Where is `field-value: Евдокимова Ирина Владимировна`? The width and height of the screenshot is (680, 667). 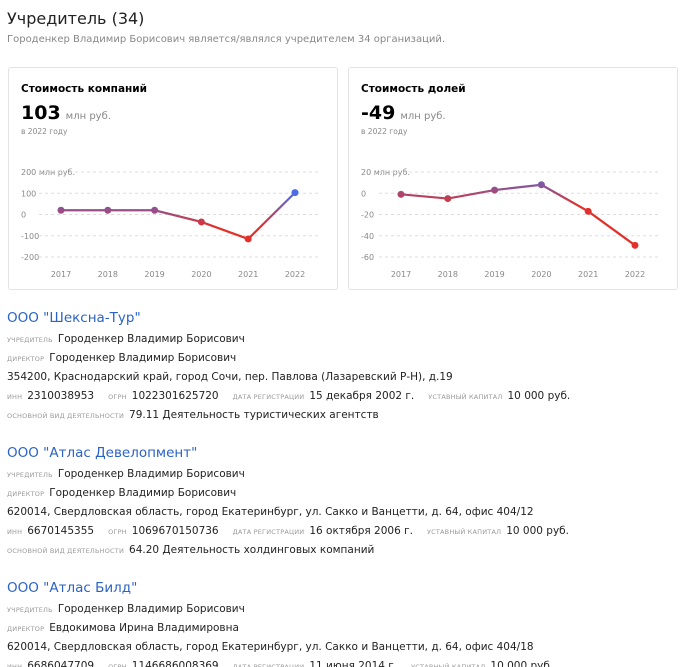 field-value: Евдокимова Ирина Владимировна is located at coordinates (144, 628).